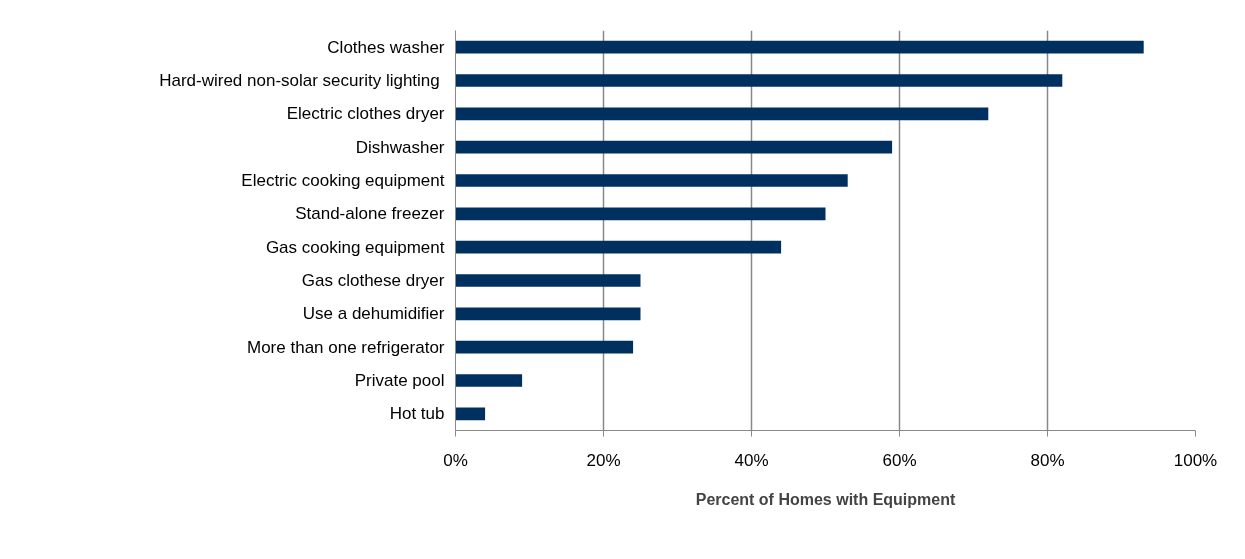 This screenshot has width=1245, height=559. I want to click on y-tick-label: Use a dehumidifier, so click(373, 314).